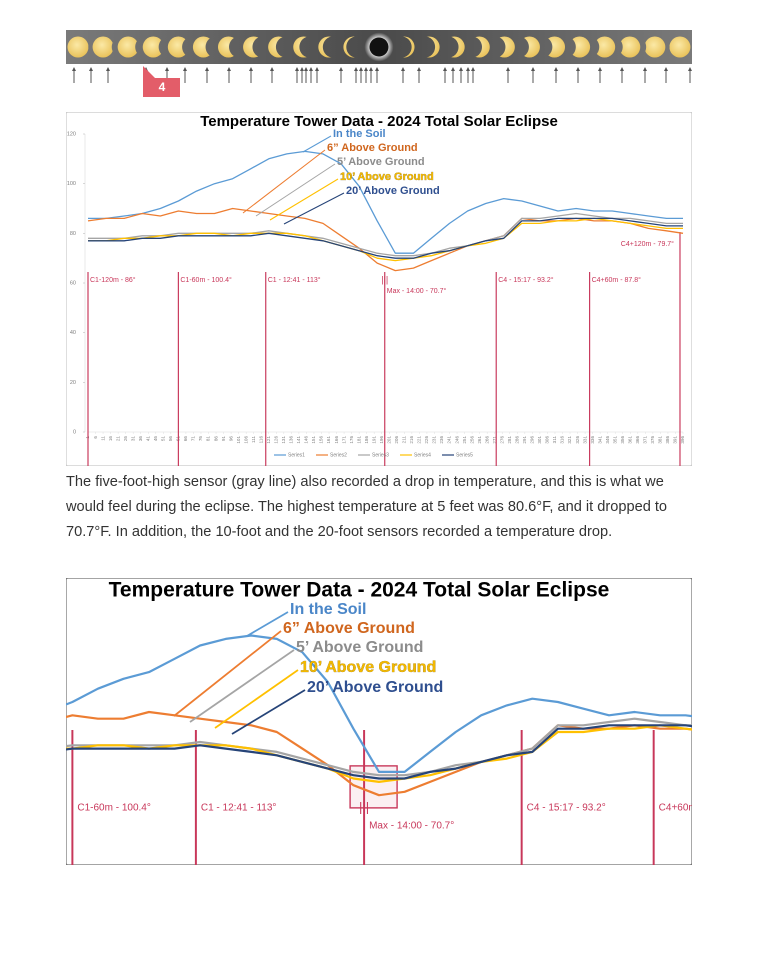 This screenshot has height=968, width=768. Describe the element at coordinates (260, 440) in the screenshot. I see `x-tick-label: 116` at that location.